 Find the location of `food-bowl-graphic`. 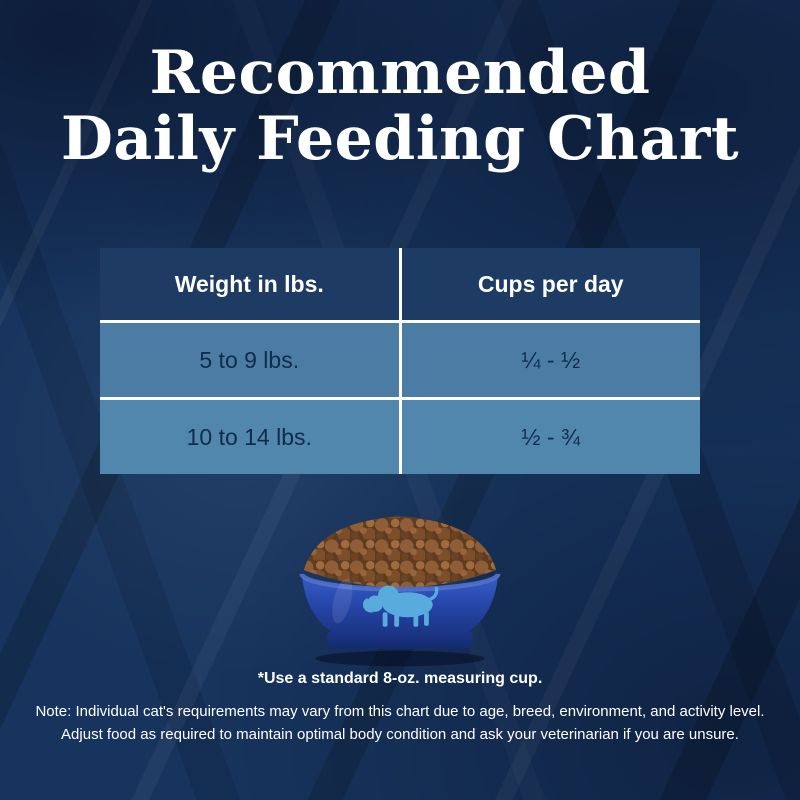

food-bowl-graphic is located at coordinates (400, 587).